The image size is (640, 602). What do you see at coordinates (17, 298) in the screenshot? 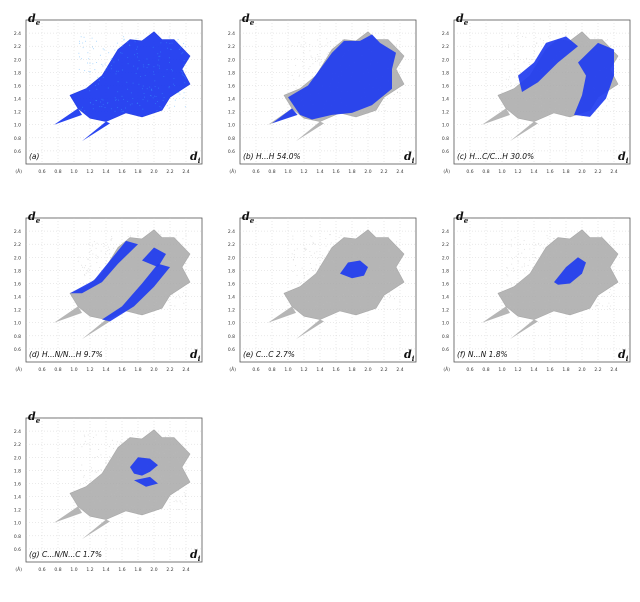
I see `y-tick-label: 1.4` at bounding box center [17, 298].